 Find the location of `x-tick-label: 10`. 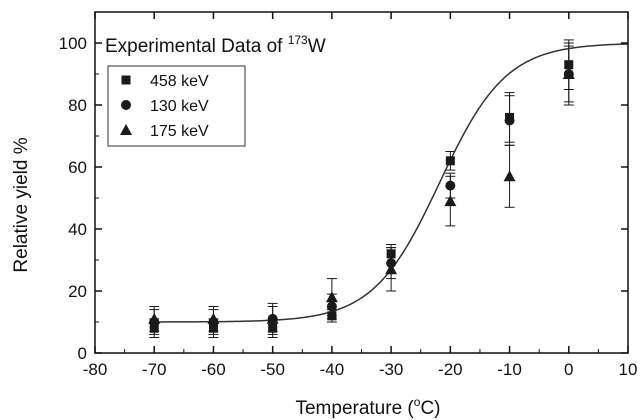

x-tick-label: 10 is located at coordinates (628, 369).